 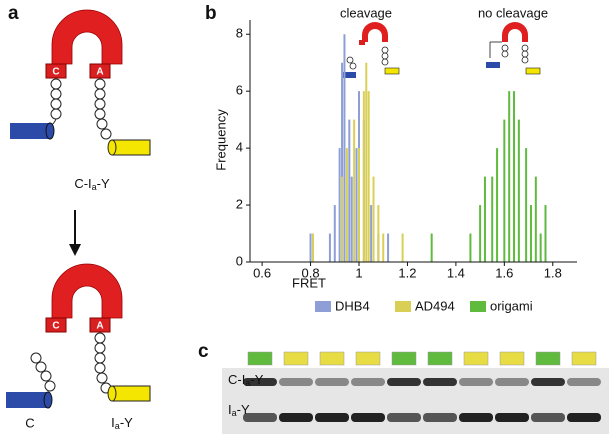 I want to click on legend-label: origami, so click(x=511, y=305).